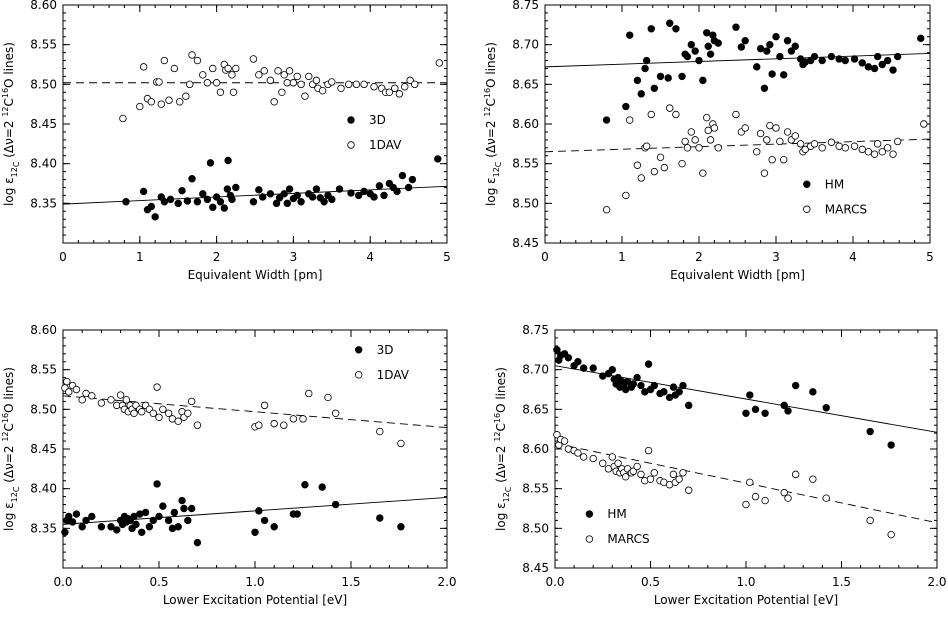 This screenshot has height=624, width=948. I want to click on y-tick-label: 8.40, so click(43, 164).